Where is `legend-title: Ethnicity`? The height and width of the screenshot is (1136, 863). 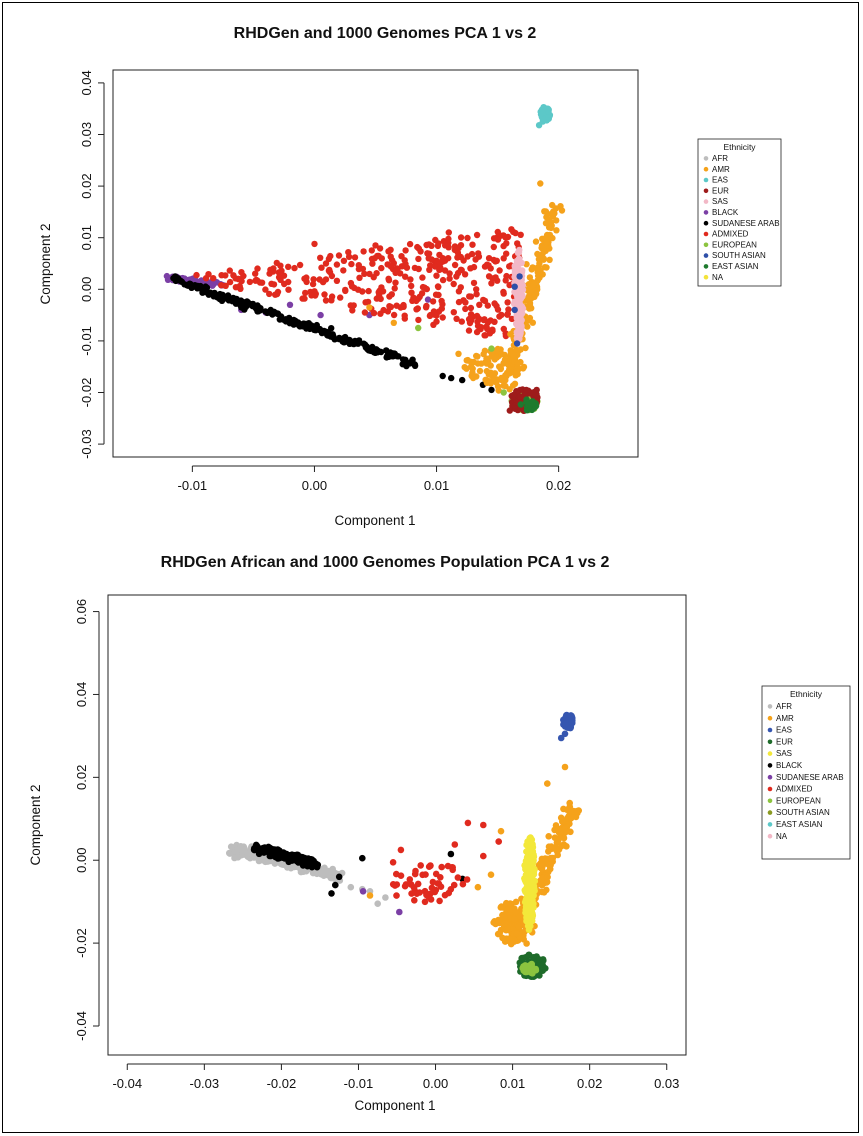
legend-title: Ethnicity is located at coordinates (739, 147).